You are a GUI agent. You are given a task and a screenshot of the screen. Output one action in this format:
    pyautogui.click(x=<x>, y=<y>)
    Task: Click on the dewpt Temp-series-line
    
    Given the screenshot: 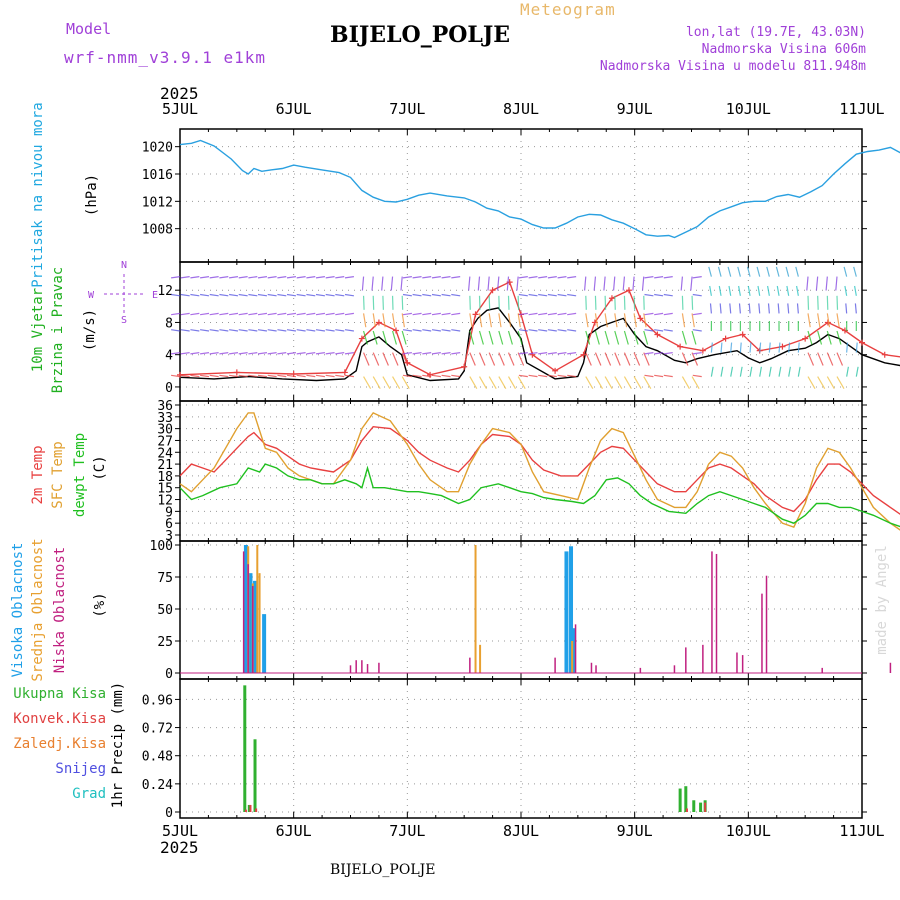 What is the action you would take?
    pyautogui.click(x=539, y=495)
    